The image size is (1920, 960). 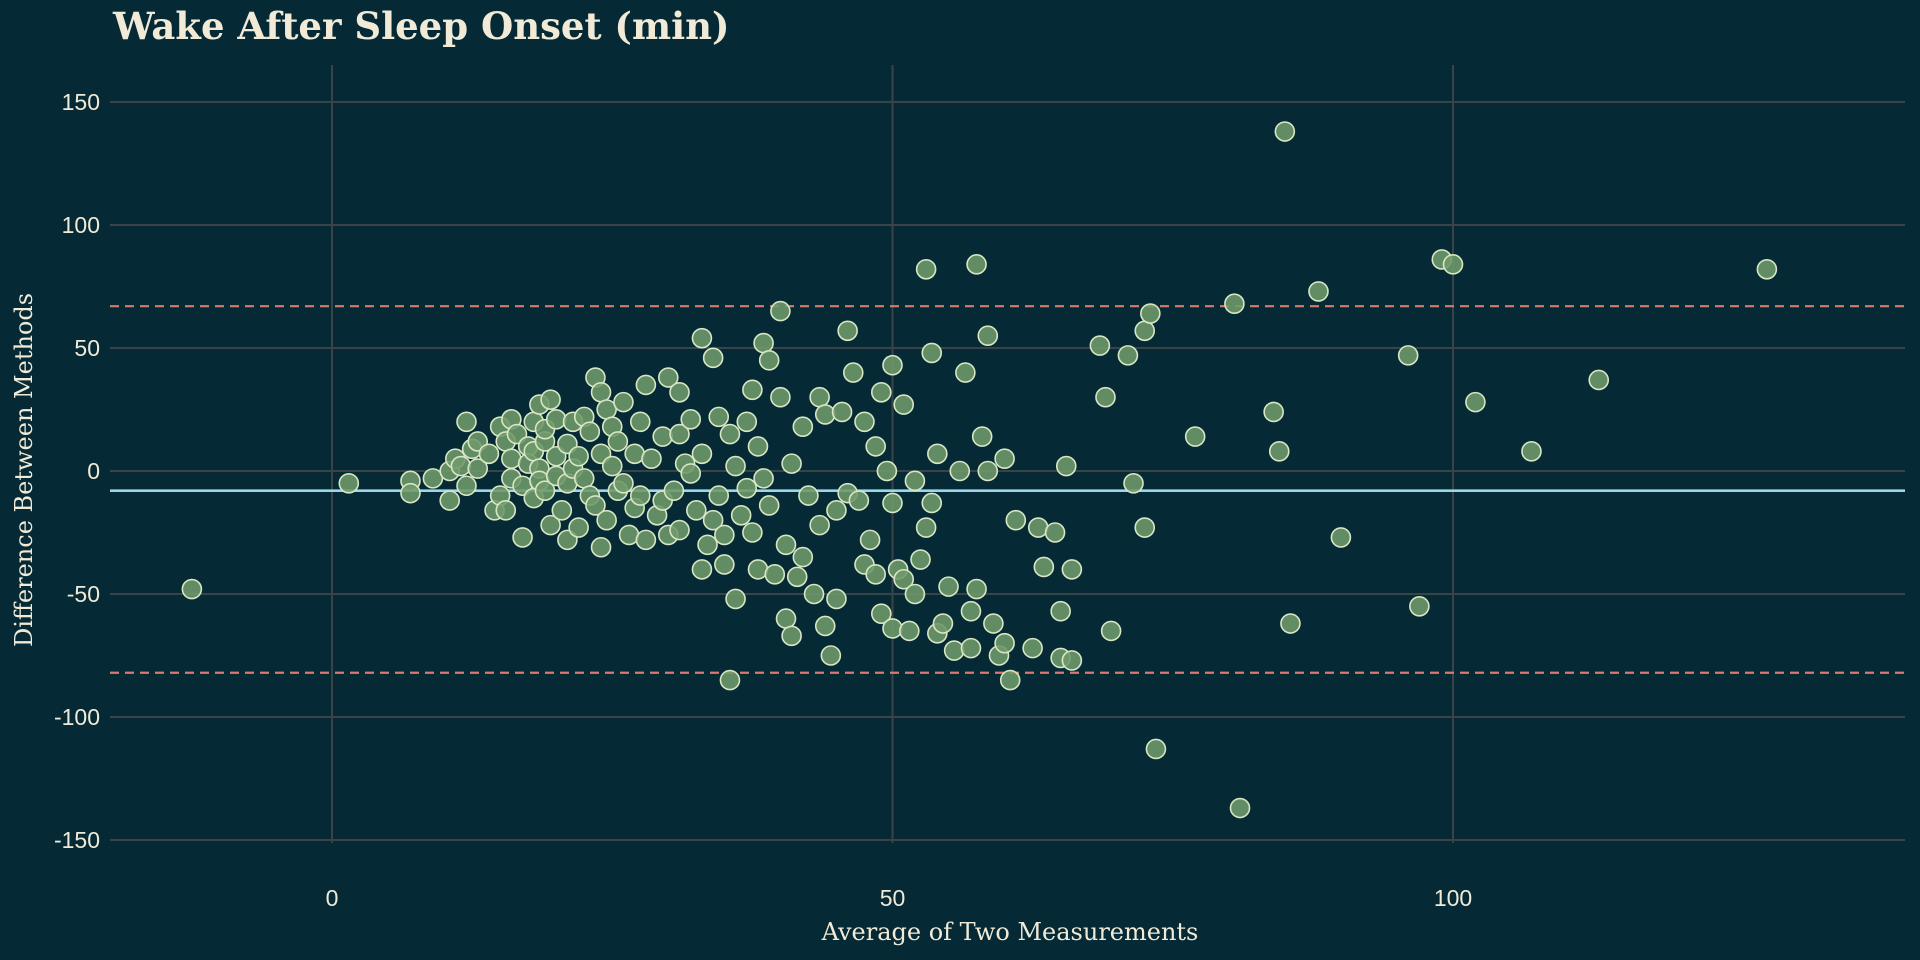 What do you see at coordinates (1453, 898) in the screenshot?
I see `x-tick-label: 100` at bounding box center [1453, 898].